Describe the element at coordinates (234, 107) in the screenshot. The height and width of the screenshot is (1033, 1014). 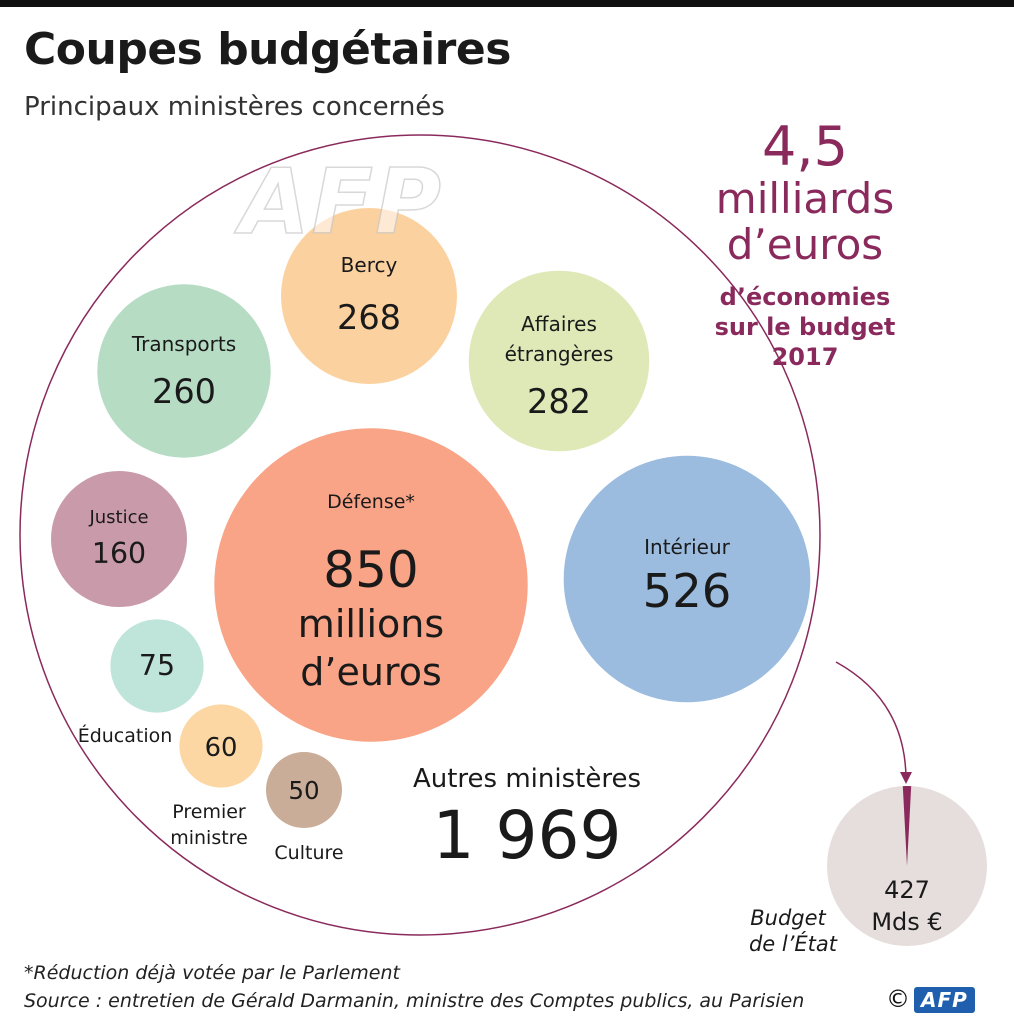
I see `page-subtitle: Principaux ministères concernés` at that location.